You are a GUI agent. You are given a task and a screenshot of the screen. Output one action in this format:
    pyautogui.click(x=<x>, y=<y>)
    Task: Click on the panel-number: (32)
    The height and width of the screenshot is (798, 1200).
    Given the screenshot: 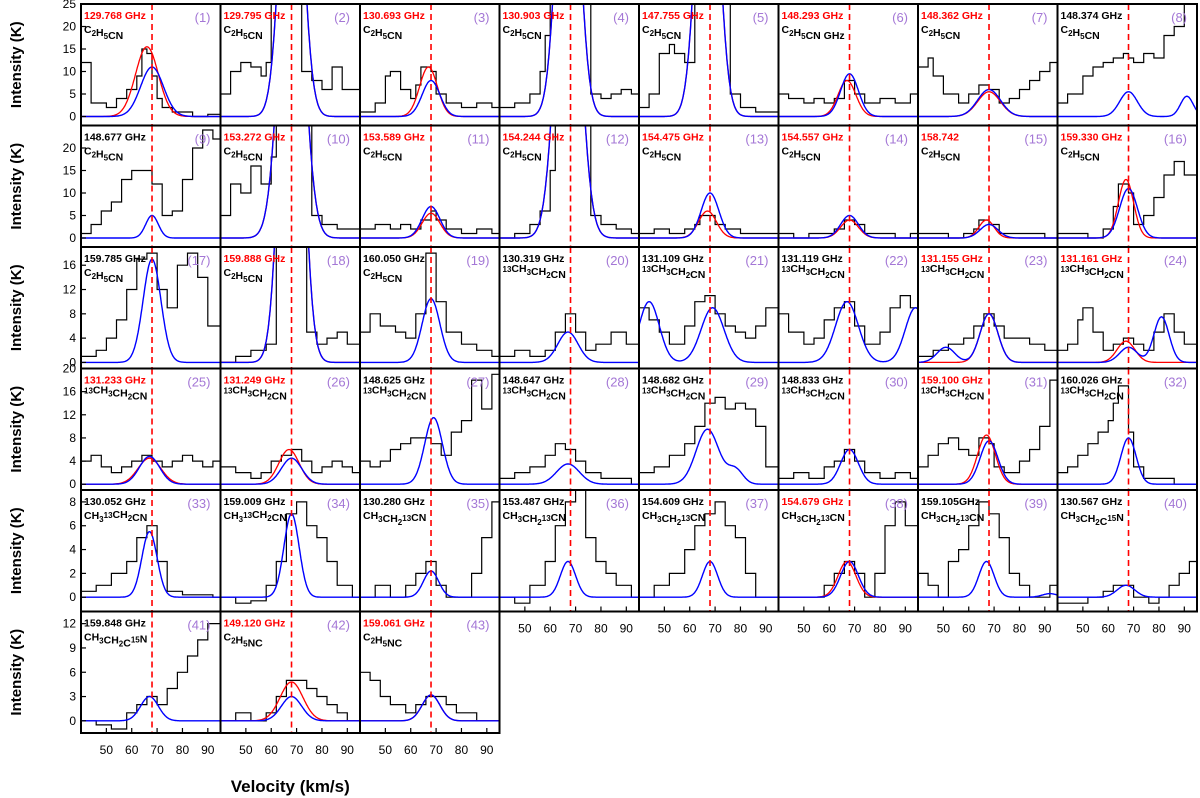 What is the action you would take?
    pyautogui.click(x=1175, y=382)
    